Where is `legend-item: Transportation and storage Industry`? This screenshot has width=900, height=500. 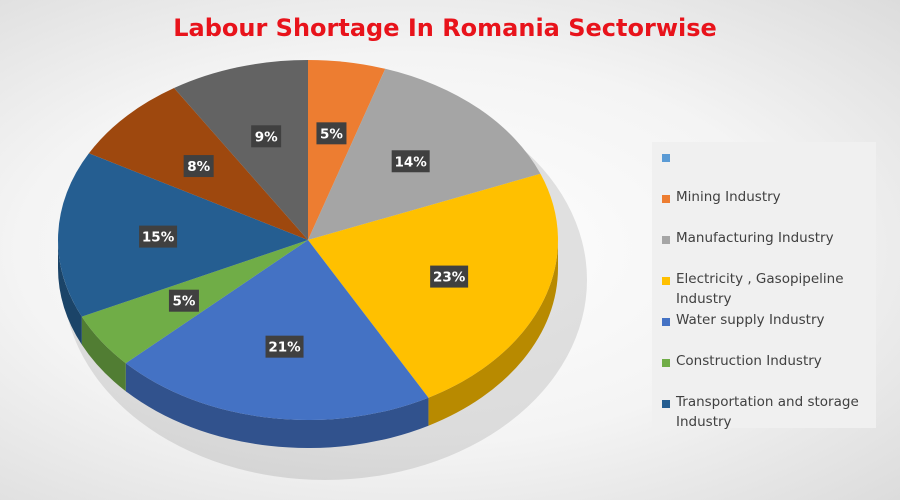
legend-item: Transportation and storage Industry is located at coordinates (765, 412).